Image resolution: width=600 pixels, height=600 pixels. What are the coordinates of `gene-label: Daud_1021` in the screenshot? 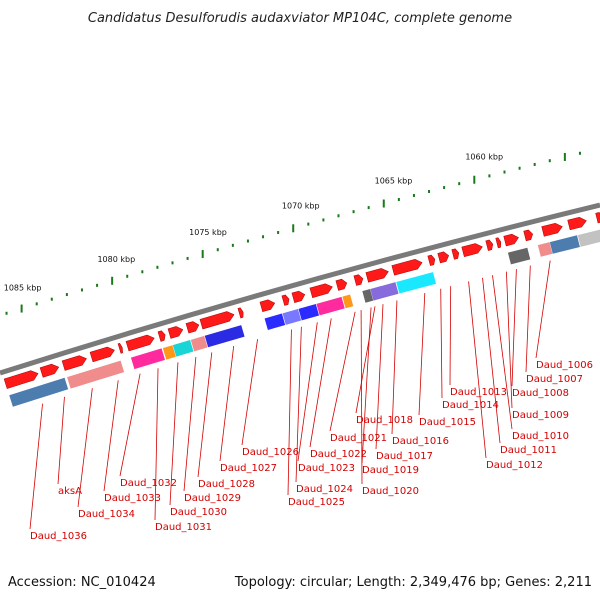 It's located at (358, 438).